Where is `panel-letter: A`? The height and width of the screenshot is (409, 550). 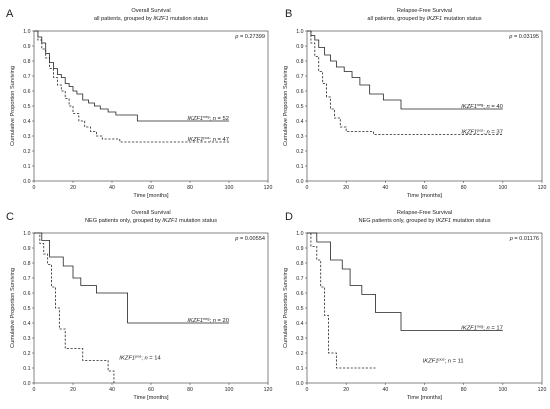
panel-letter: A is located at coordinates (10, 14).